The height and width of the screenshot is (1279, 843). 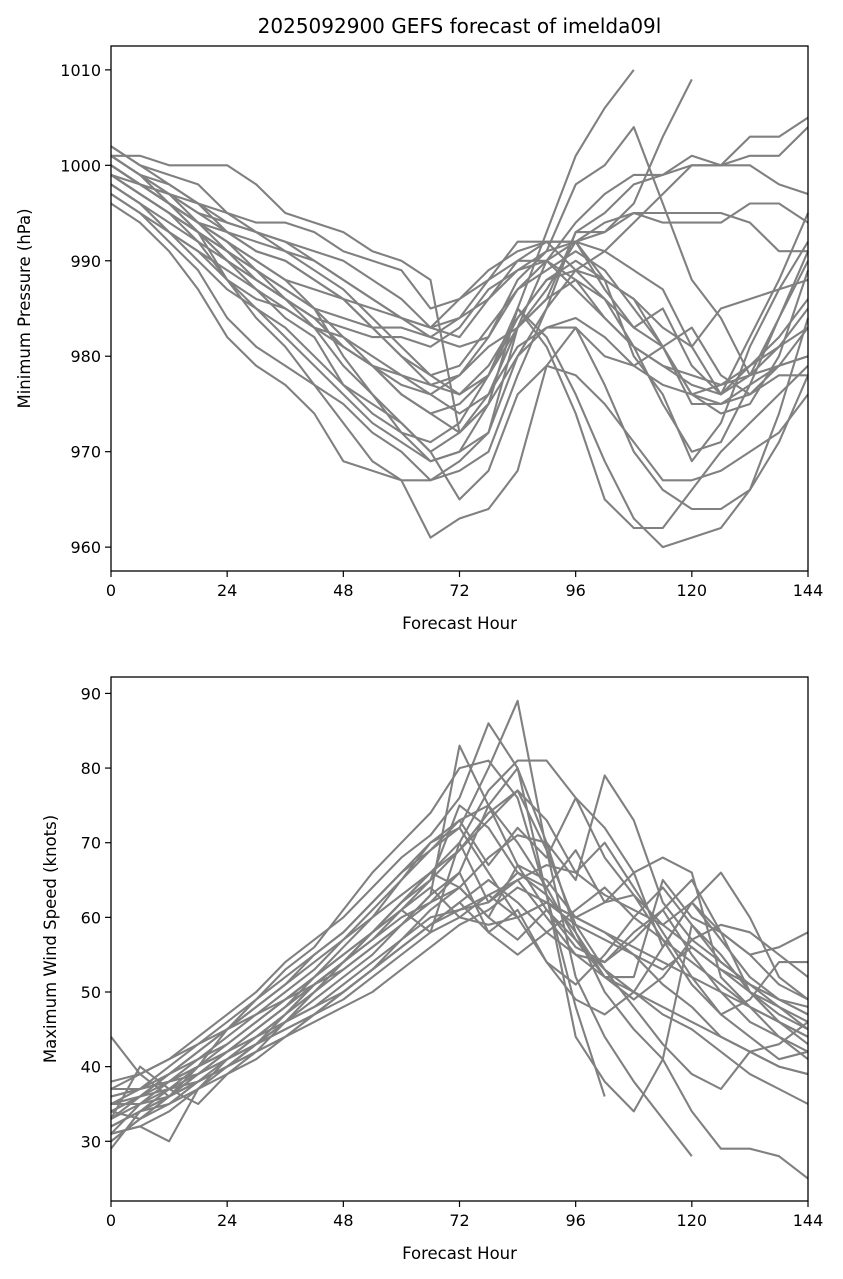 What do you see at coordinates (24, 308) in the screenshot?
I see `pressure-y-axis-label: Minimum Pressure (hPa)` at bounding box center [24, 308].